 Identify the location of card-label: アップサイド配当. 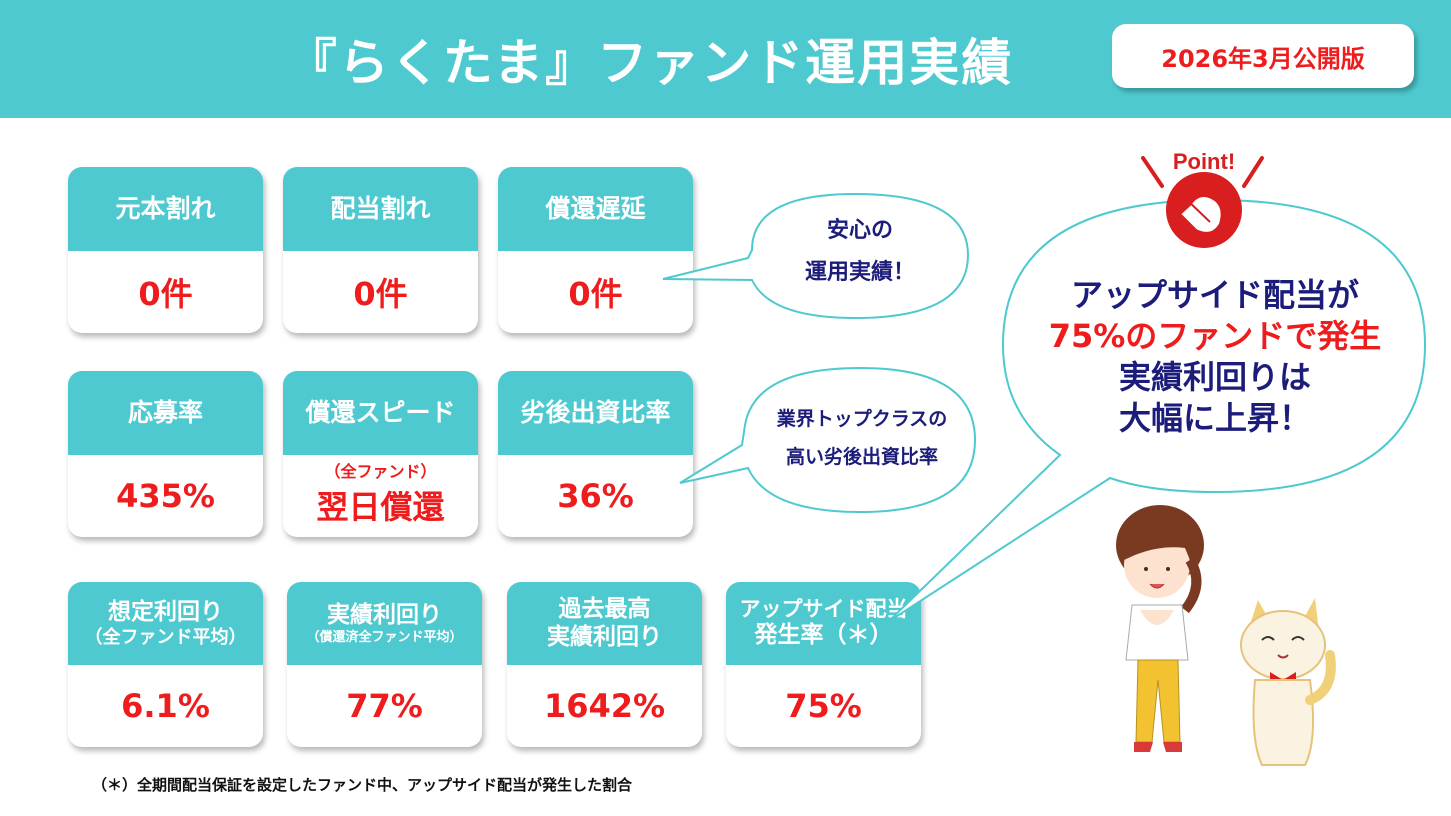
(823, 609).